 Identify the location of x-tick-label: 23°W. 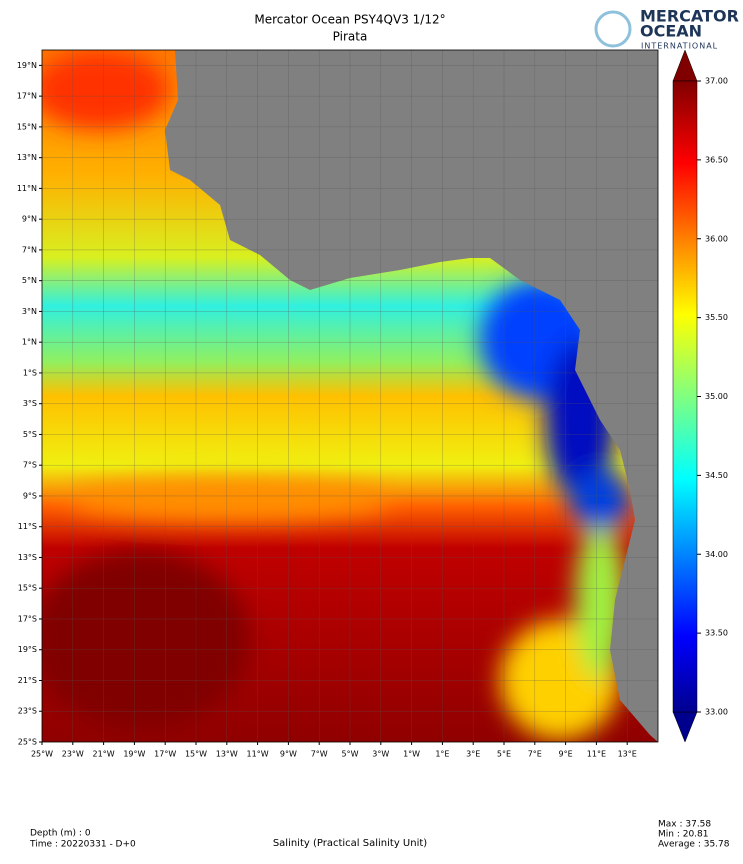
(73, 754).